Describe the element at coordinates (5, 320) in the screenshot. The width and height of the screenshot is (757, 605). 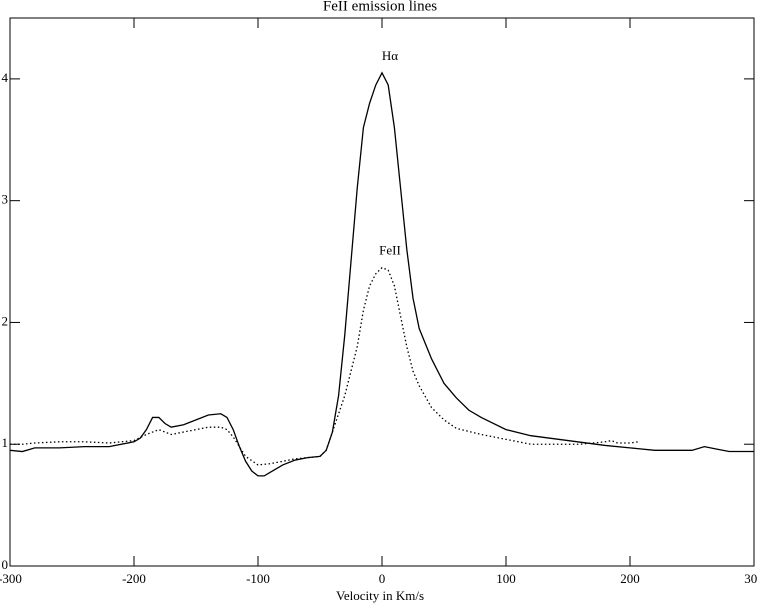
I see `y-tick-label: 2` at that location.